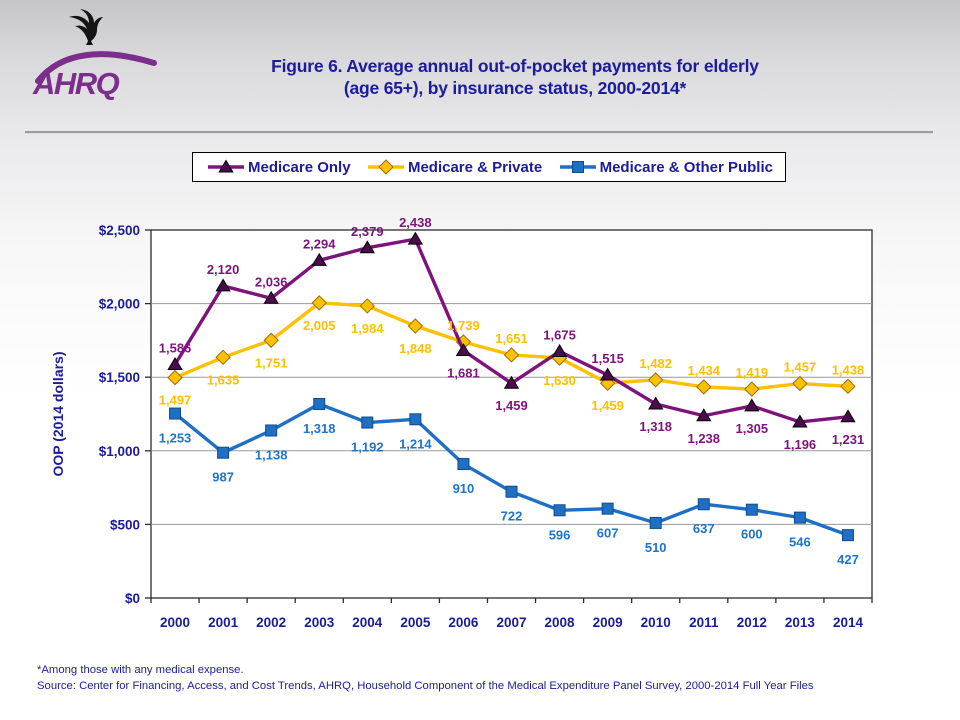 This screenshot has width=960, height=720. Describe the element at coordinates (800, 444) in the screenshot. I see `data-label: 1,196` at that location.